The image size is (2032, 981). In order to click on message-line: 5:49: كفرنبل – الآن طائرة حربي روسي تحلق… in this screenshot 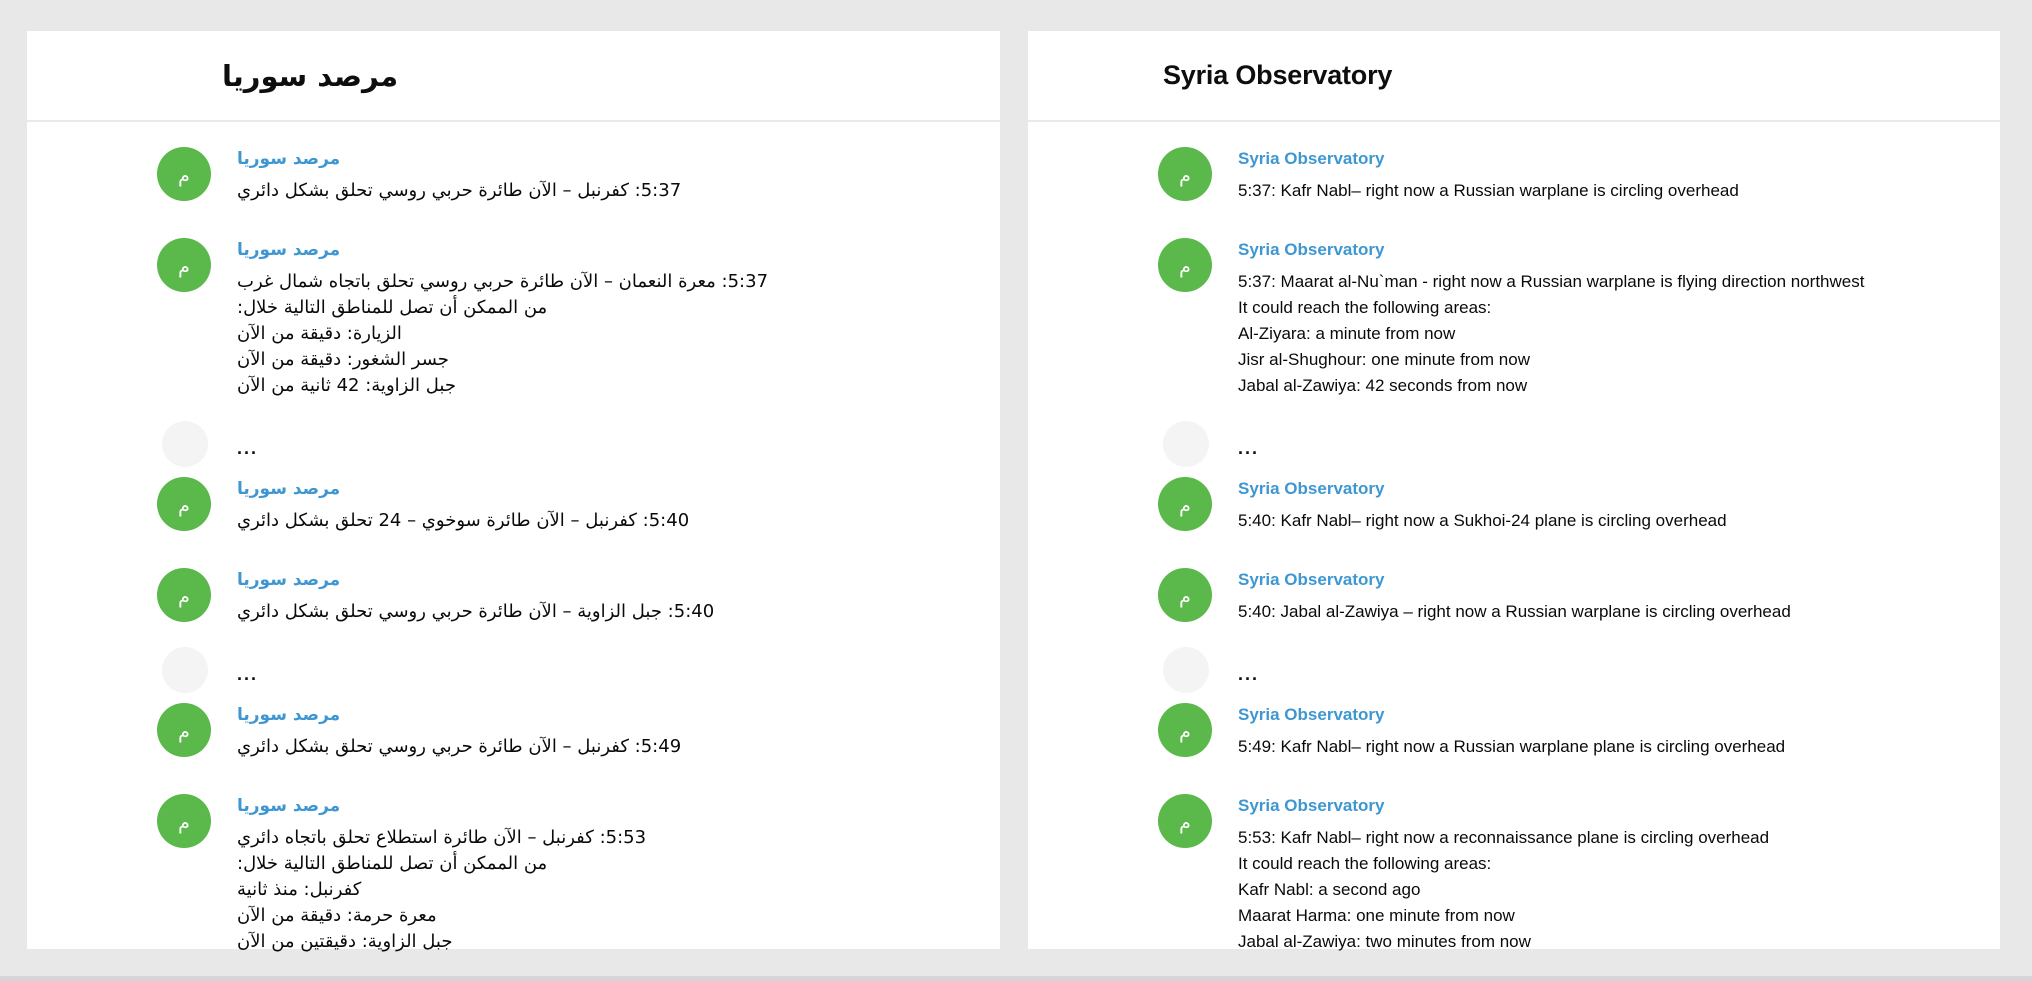, I will do `click(459, 746)`.